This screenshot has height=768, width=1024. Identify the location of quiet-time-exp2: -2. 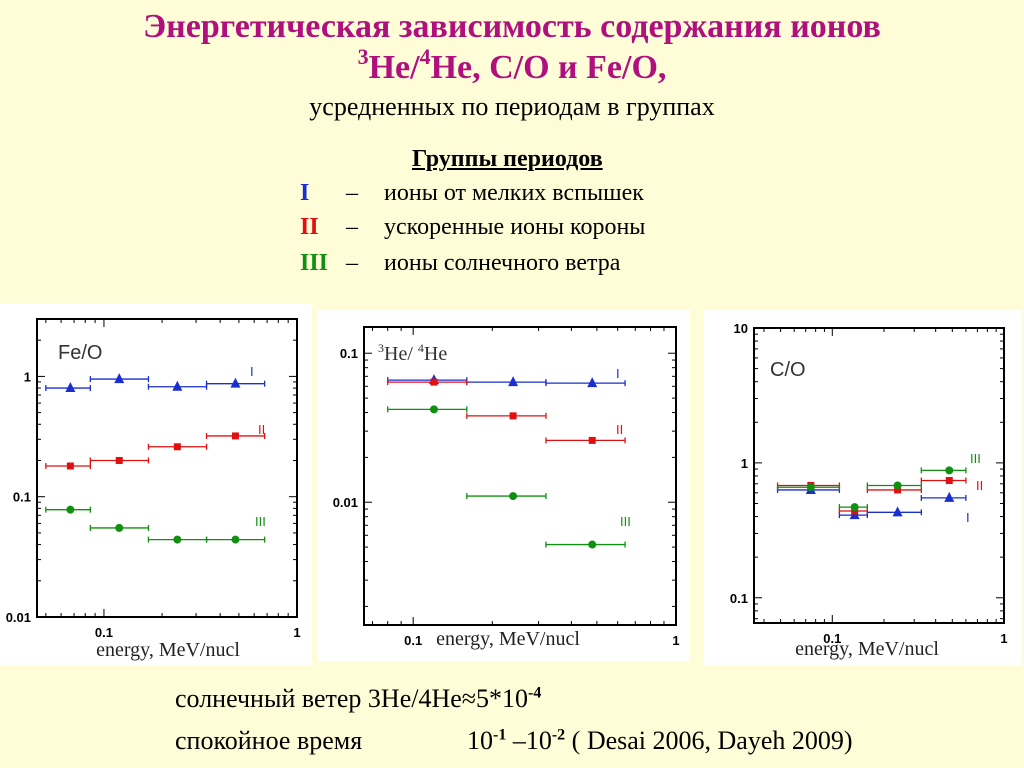
(558, 735).